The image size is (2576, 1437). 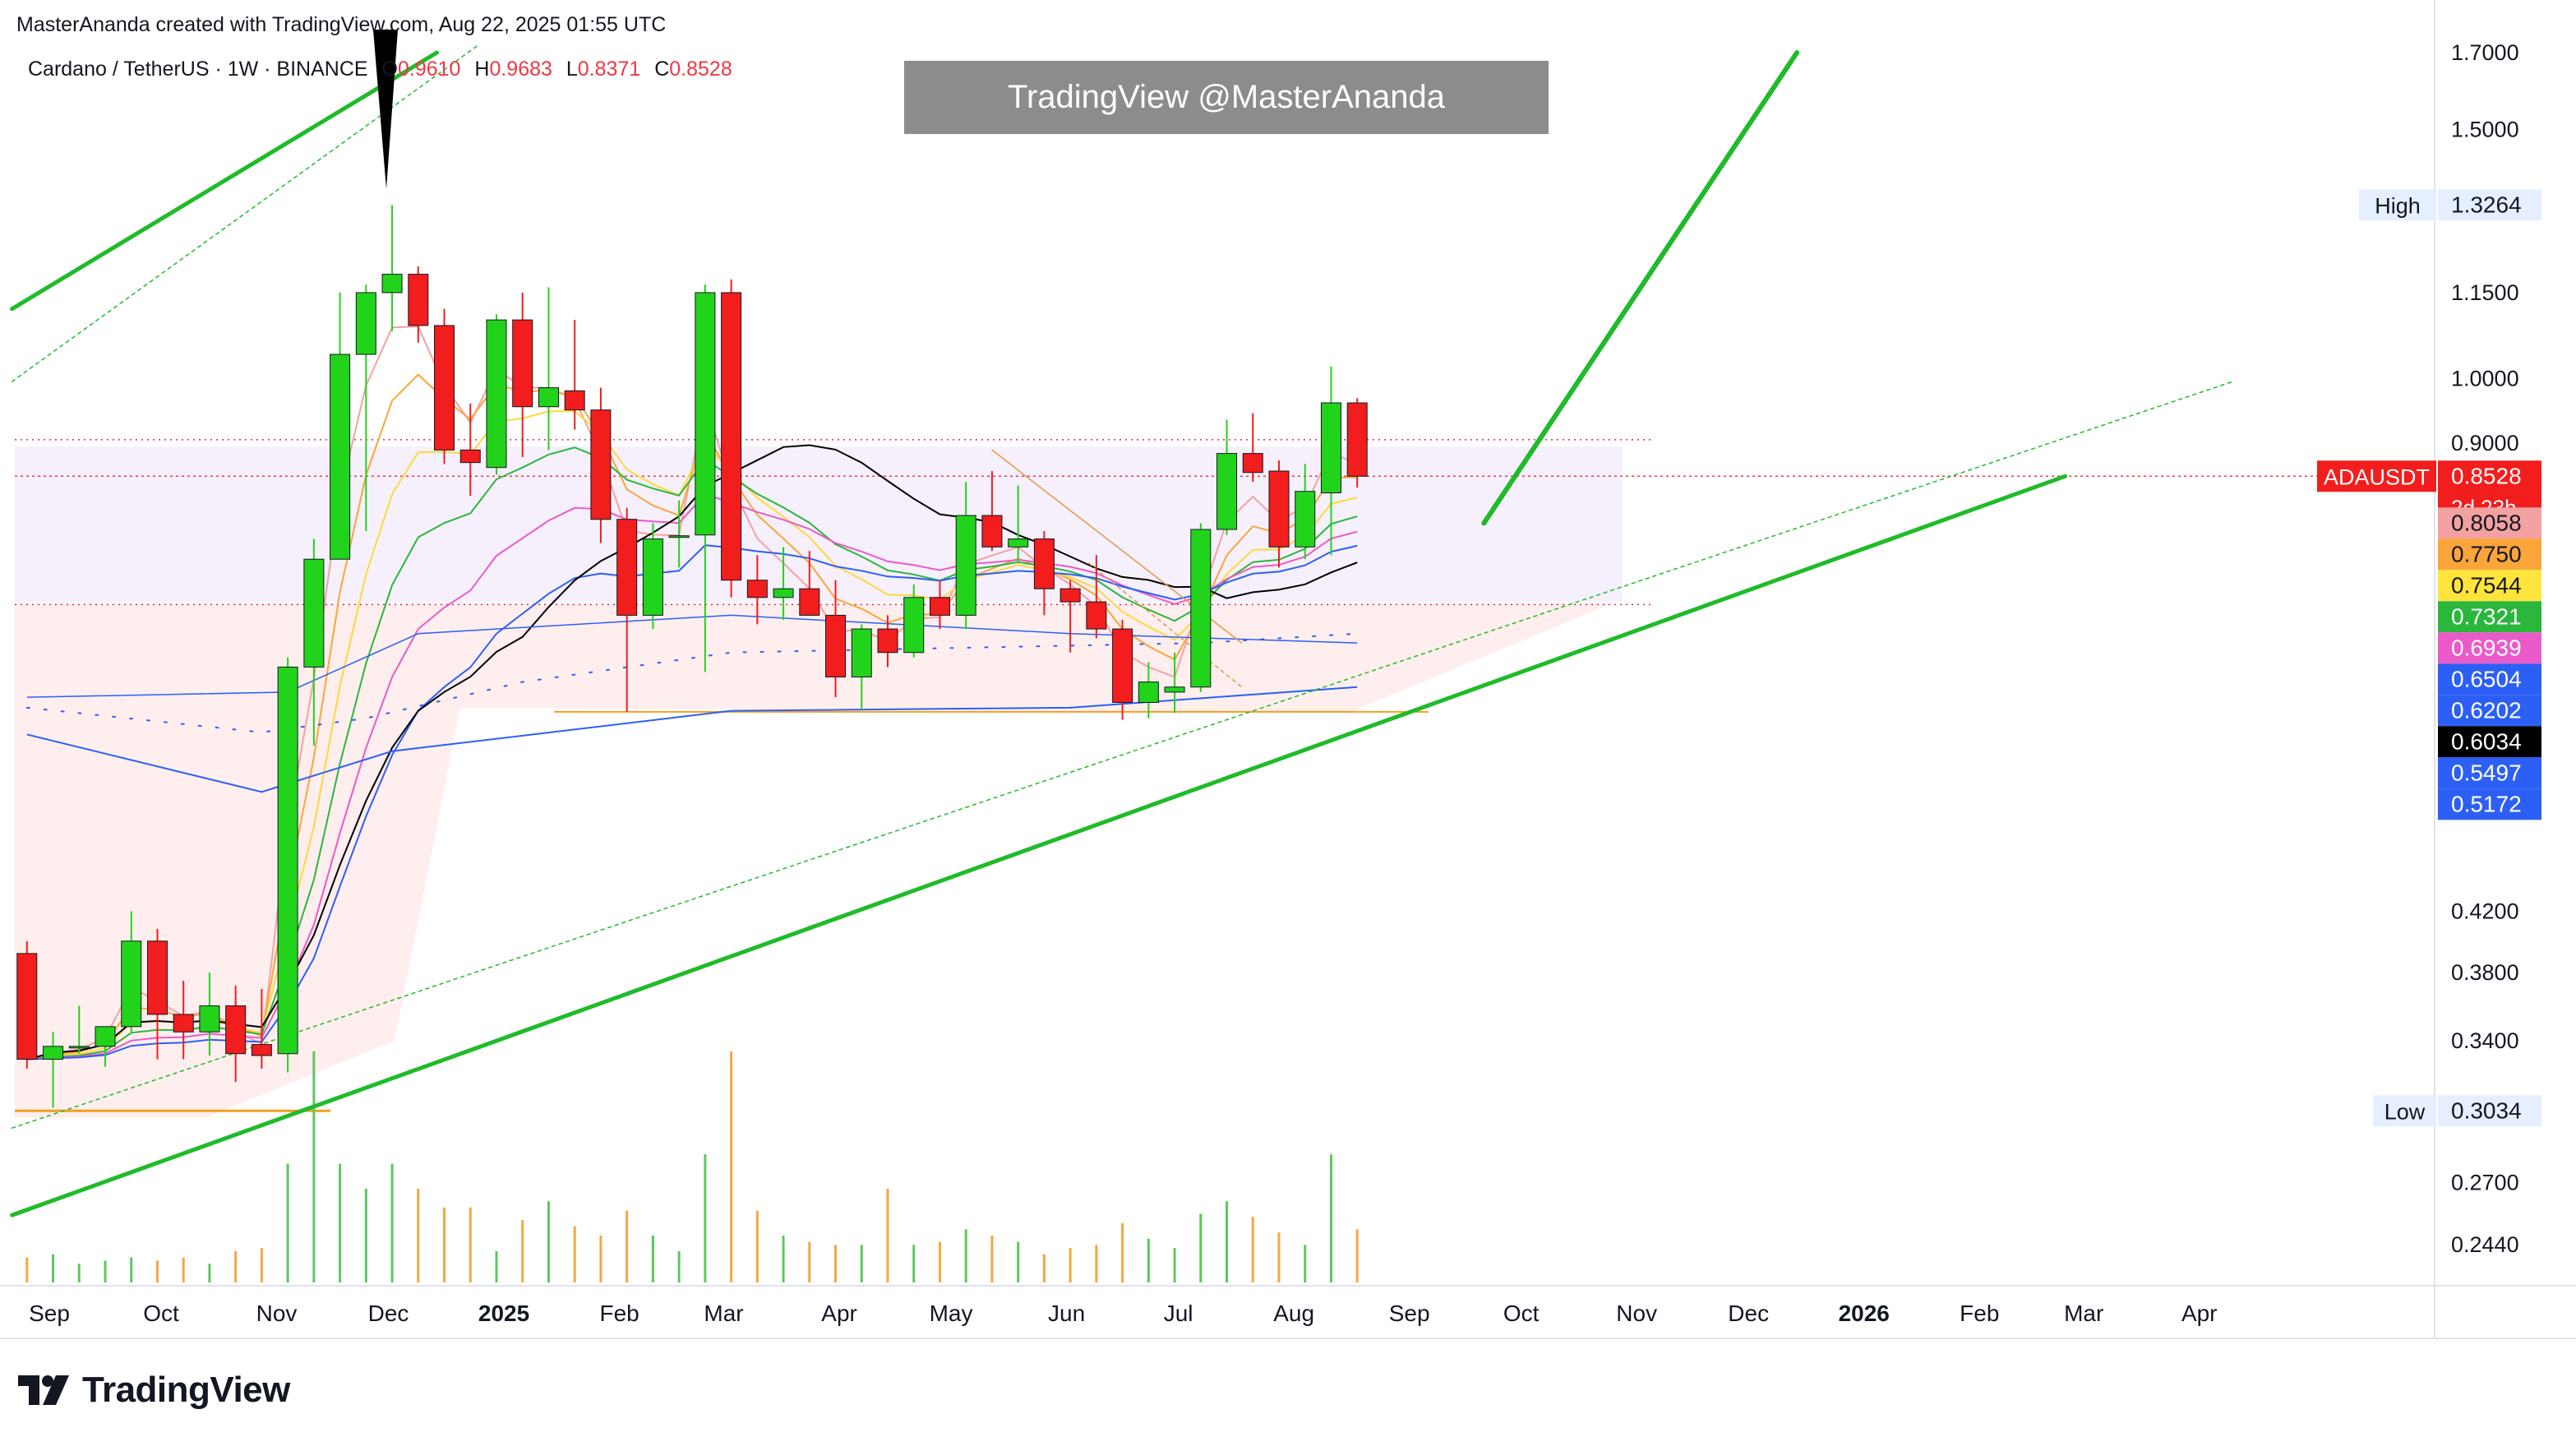 I want to click on x-tick-label: May, so click(x=951, y=1313).